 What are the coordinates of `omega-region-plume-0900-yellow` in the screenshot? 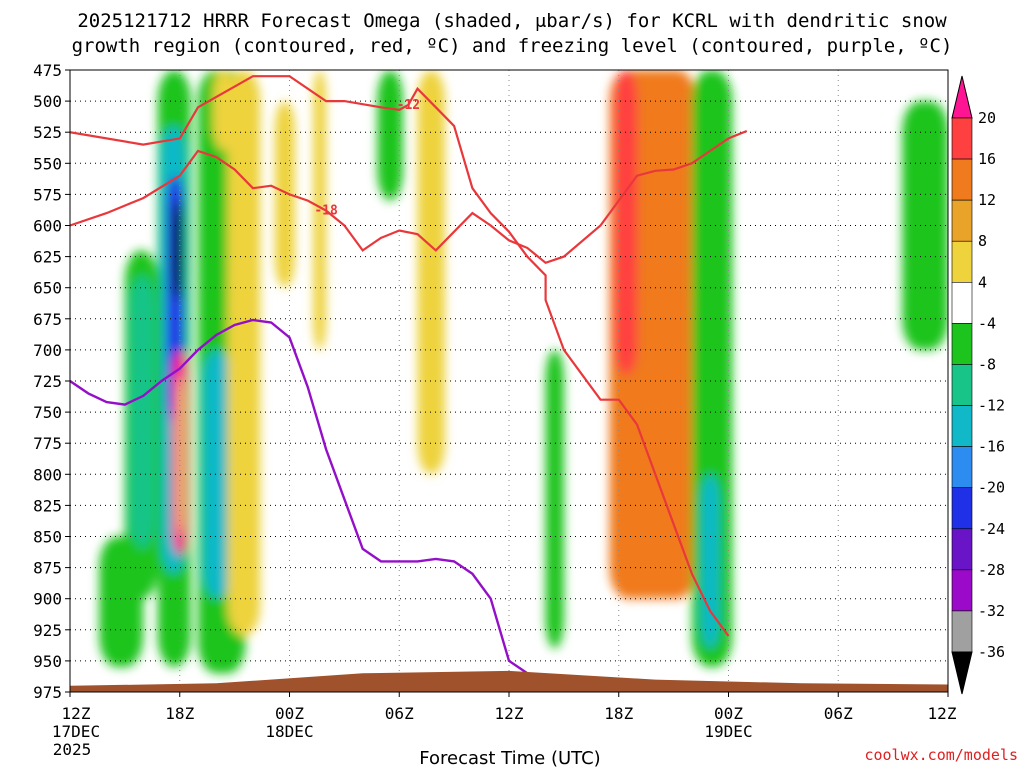 It's located at (244, 353).